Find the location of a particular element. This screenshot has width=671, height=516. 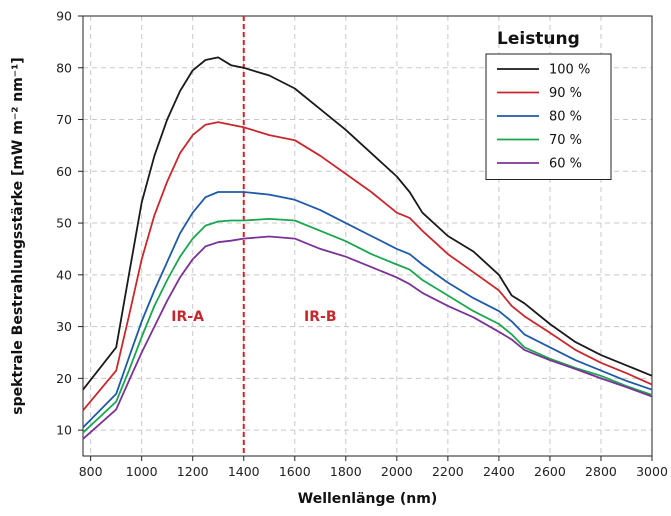

y-tick-label: 30 is located at coordinates (64, 326).